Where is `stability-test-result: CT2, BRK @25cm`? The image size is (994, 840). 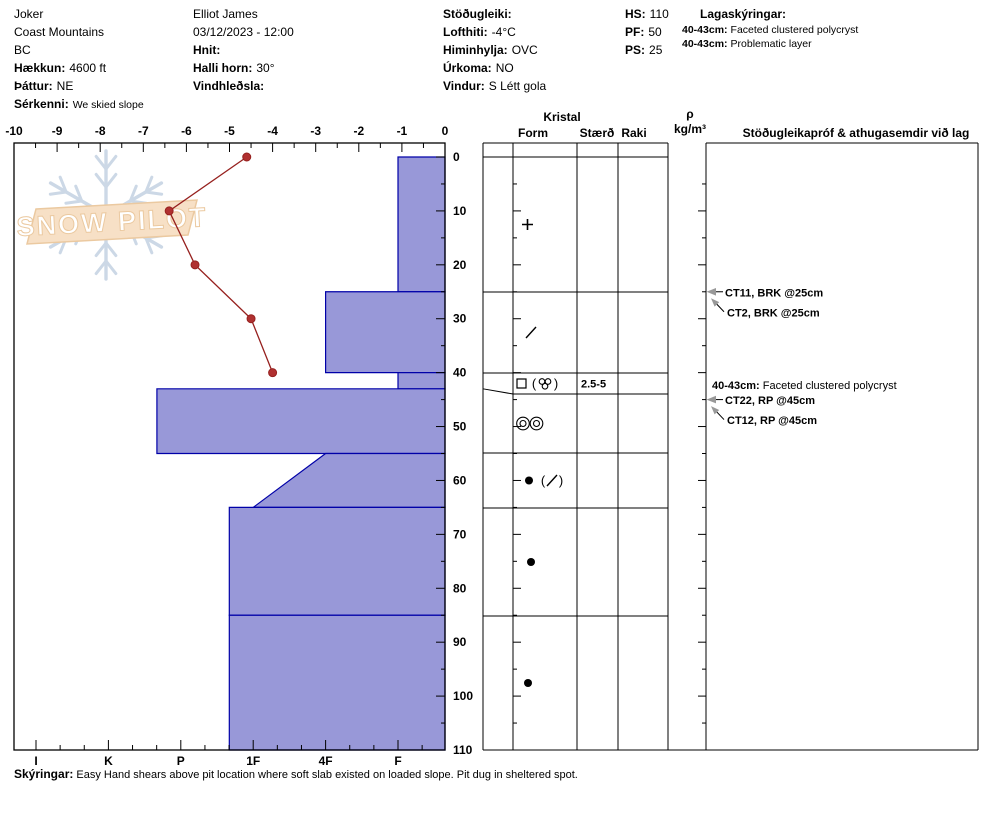
stability-test-result: CT2, BRK @25cm is located at coordinates (773, 313).